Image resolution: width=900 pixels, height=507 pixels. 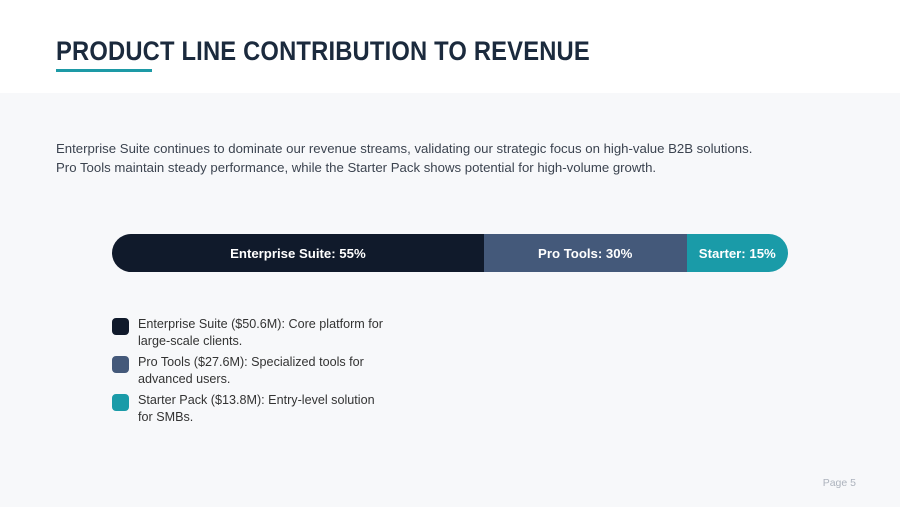 I want to click on bar-segment-label: Starter: 15%, so click(x=737, y=253).